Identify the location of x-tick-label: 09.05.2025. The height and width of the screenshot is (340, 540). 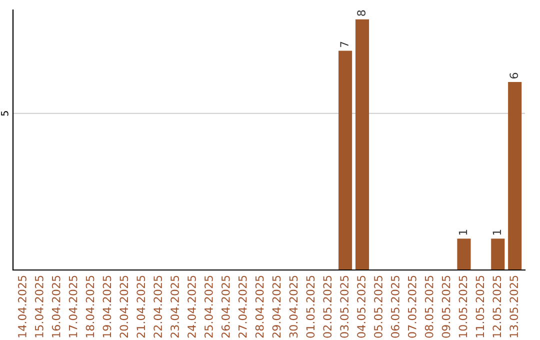
(446, 307).